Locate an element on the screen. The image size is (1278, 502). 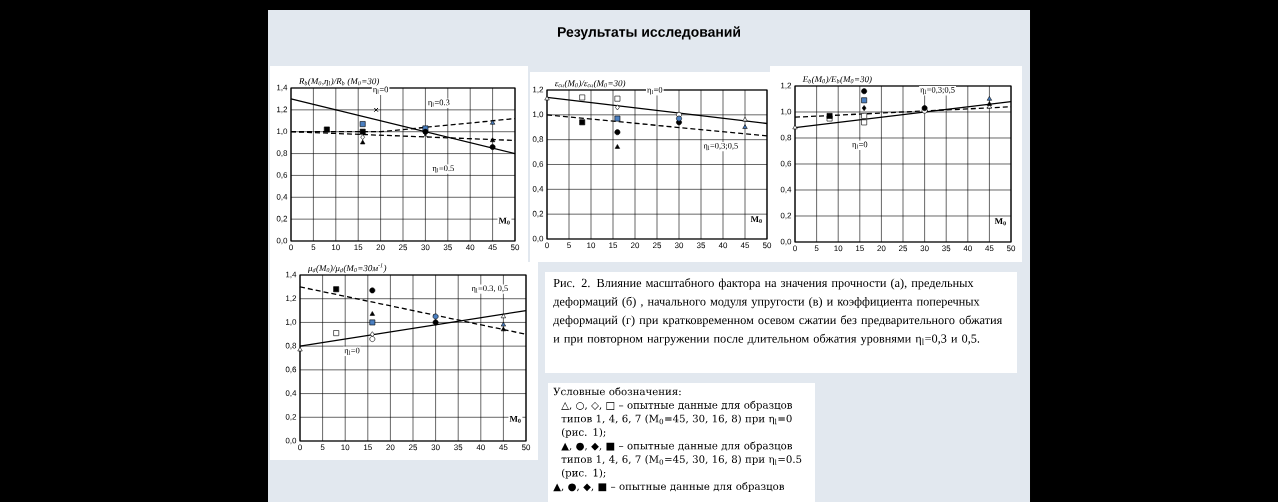
text: Результаты исследований is located at coordinates (648, 33).